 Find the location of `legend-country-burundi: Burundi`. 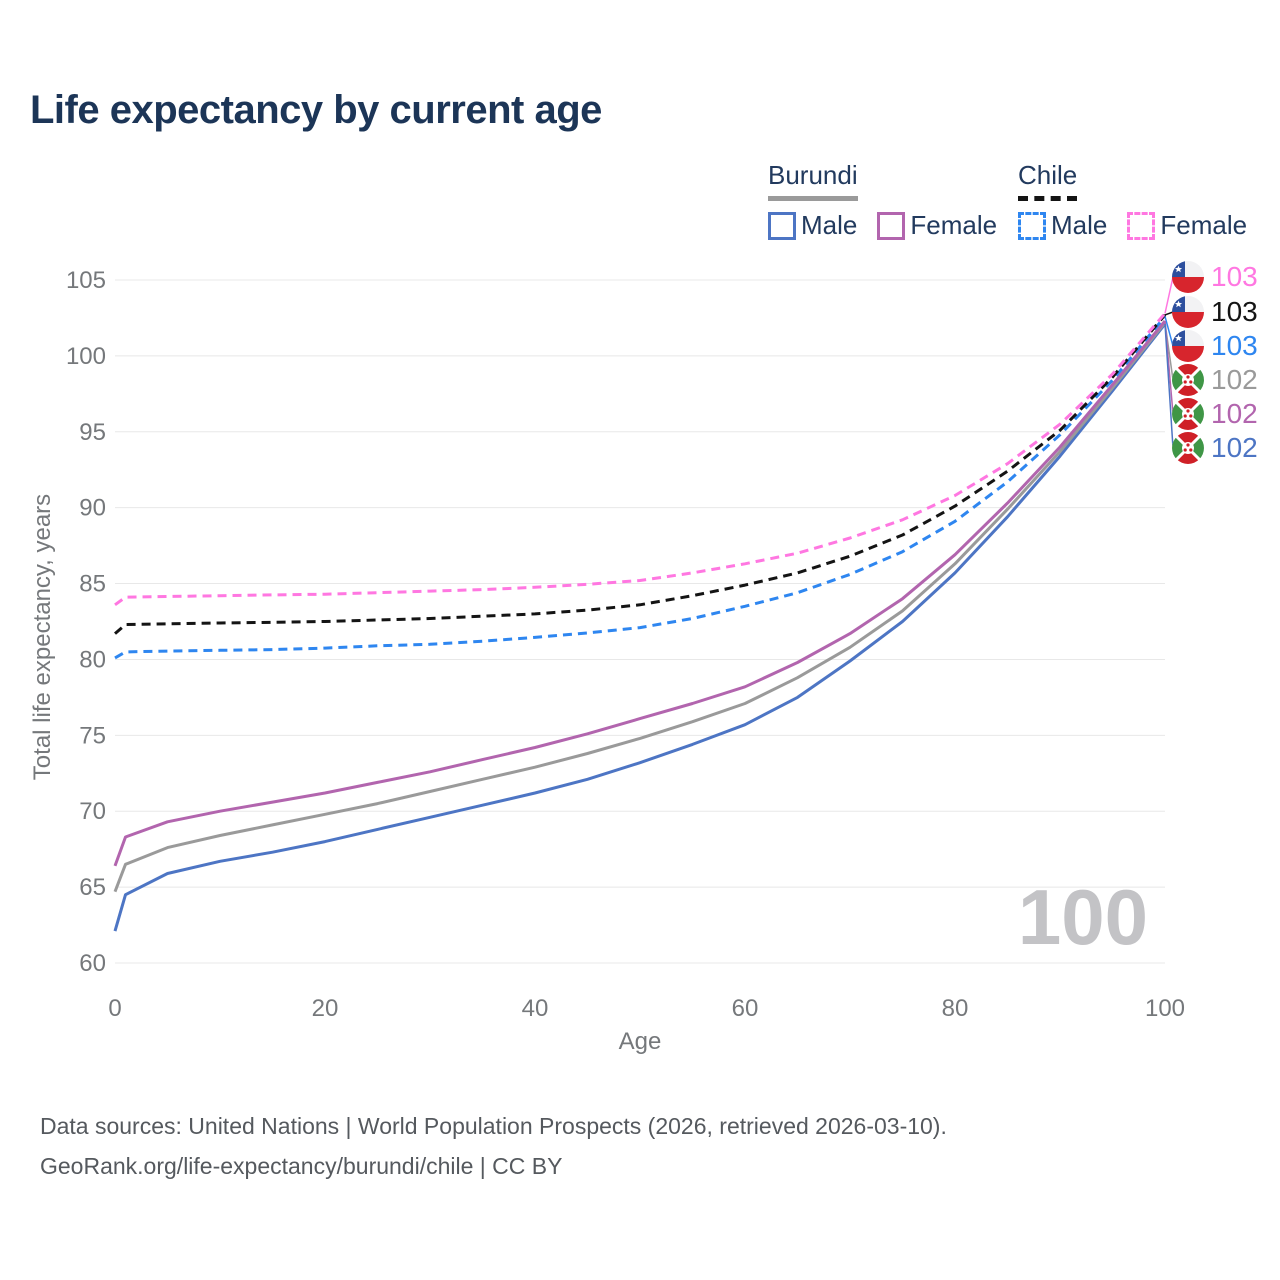

legend-country-burundi: Burundi is located at coordinates (813, 180).